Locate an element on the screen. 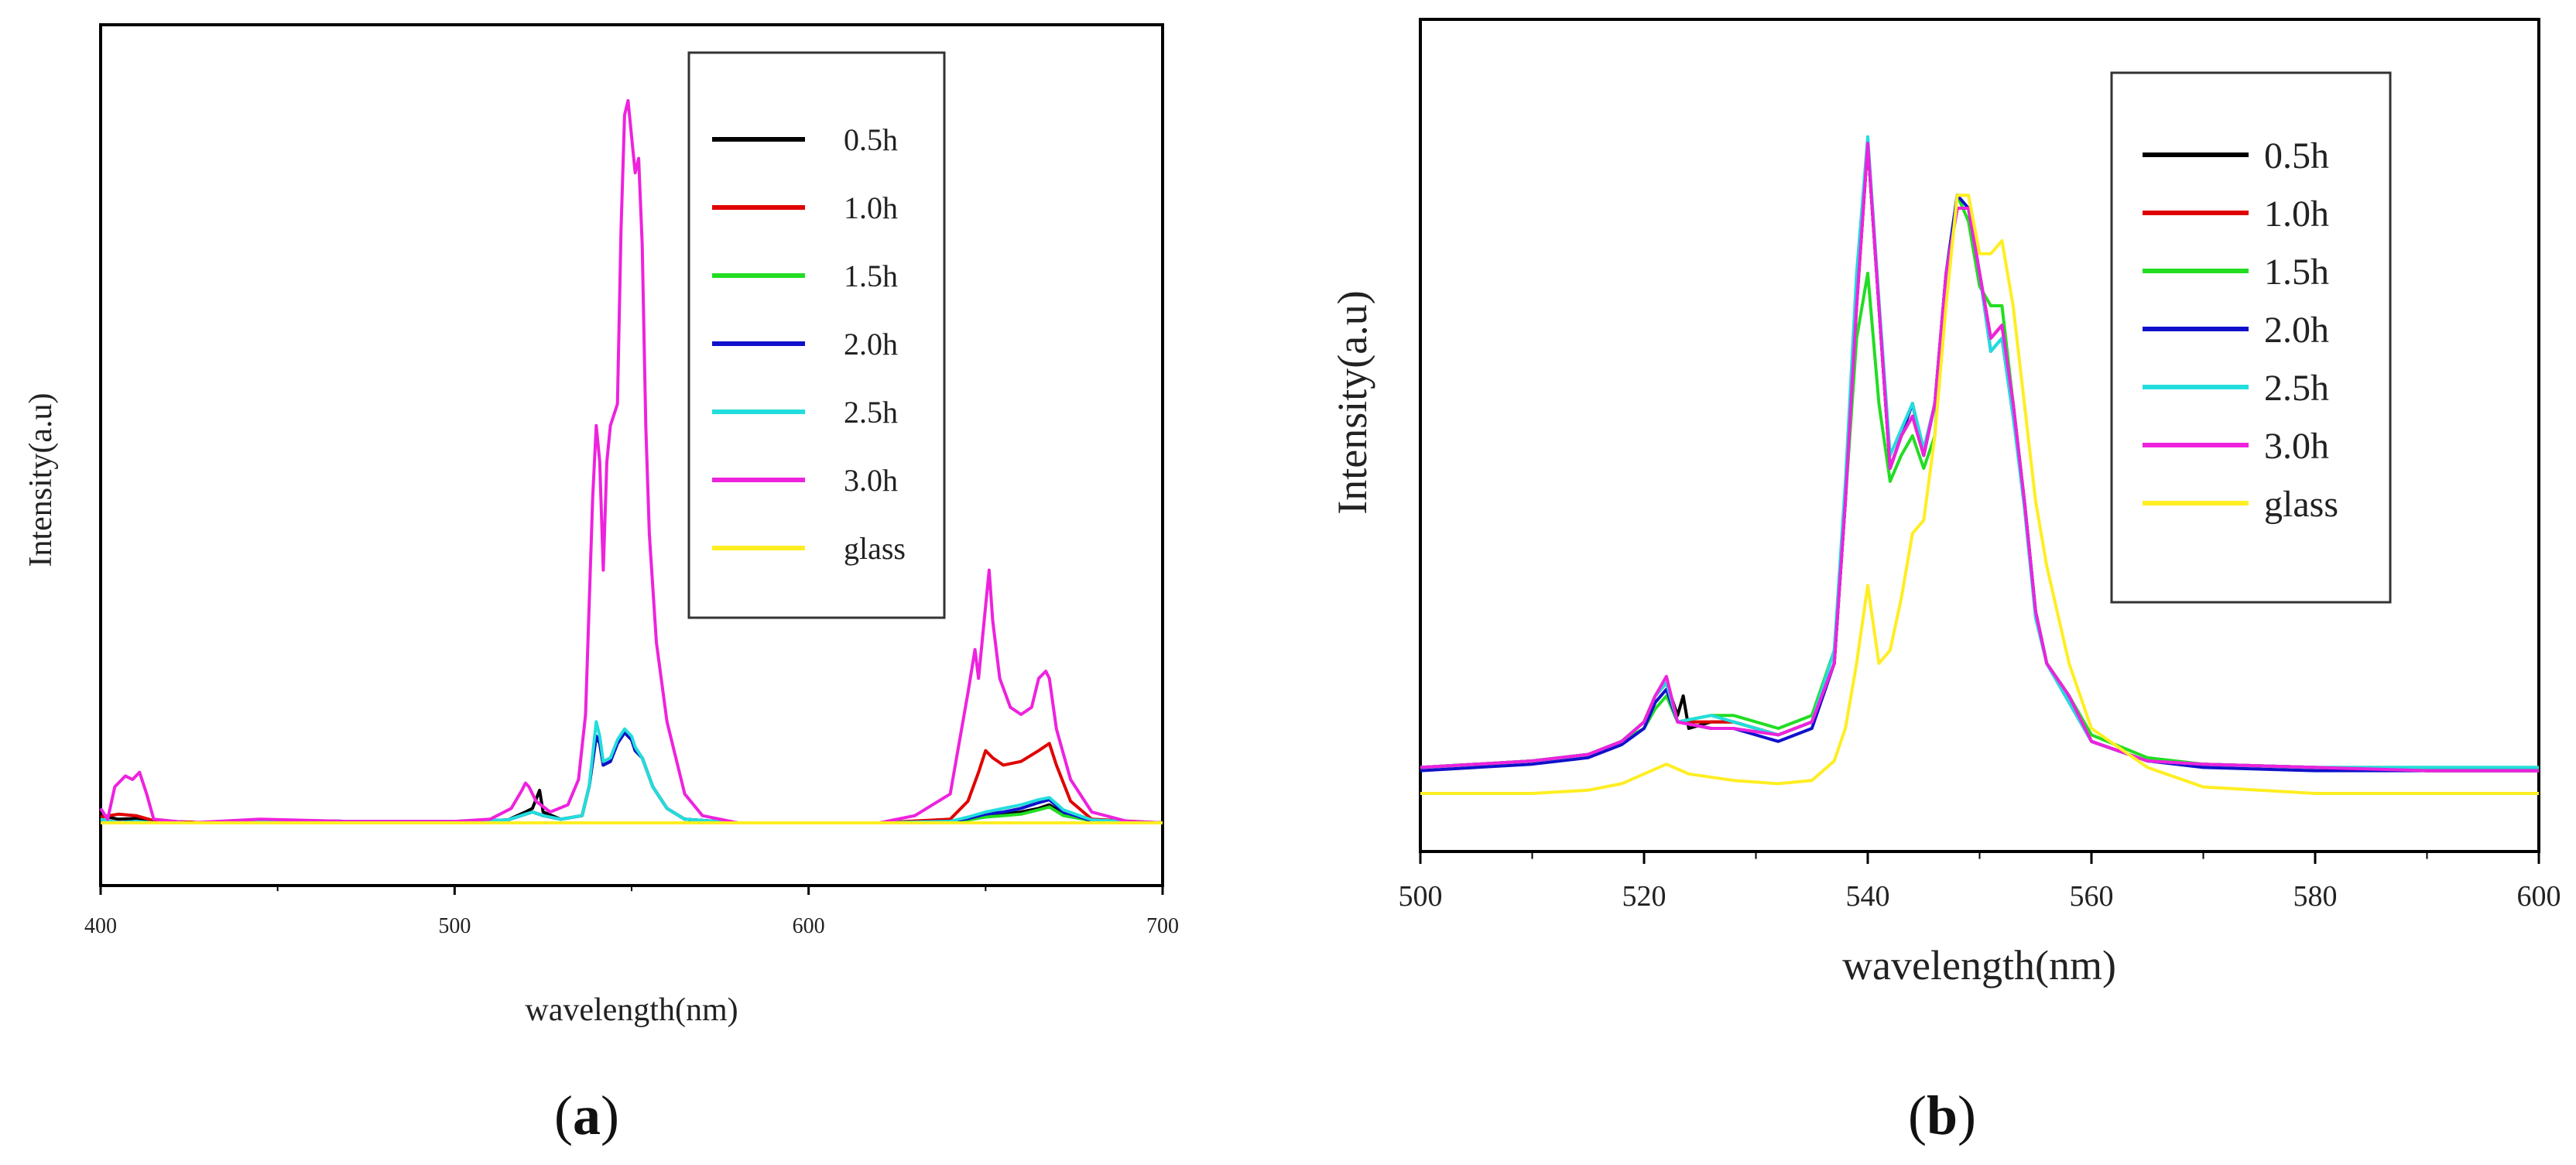  panel-a-x-tick-label: 700 is located at coordinates (1162, 926).